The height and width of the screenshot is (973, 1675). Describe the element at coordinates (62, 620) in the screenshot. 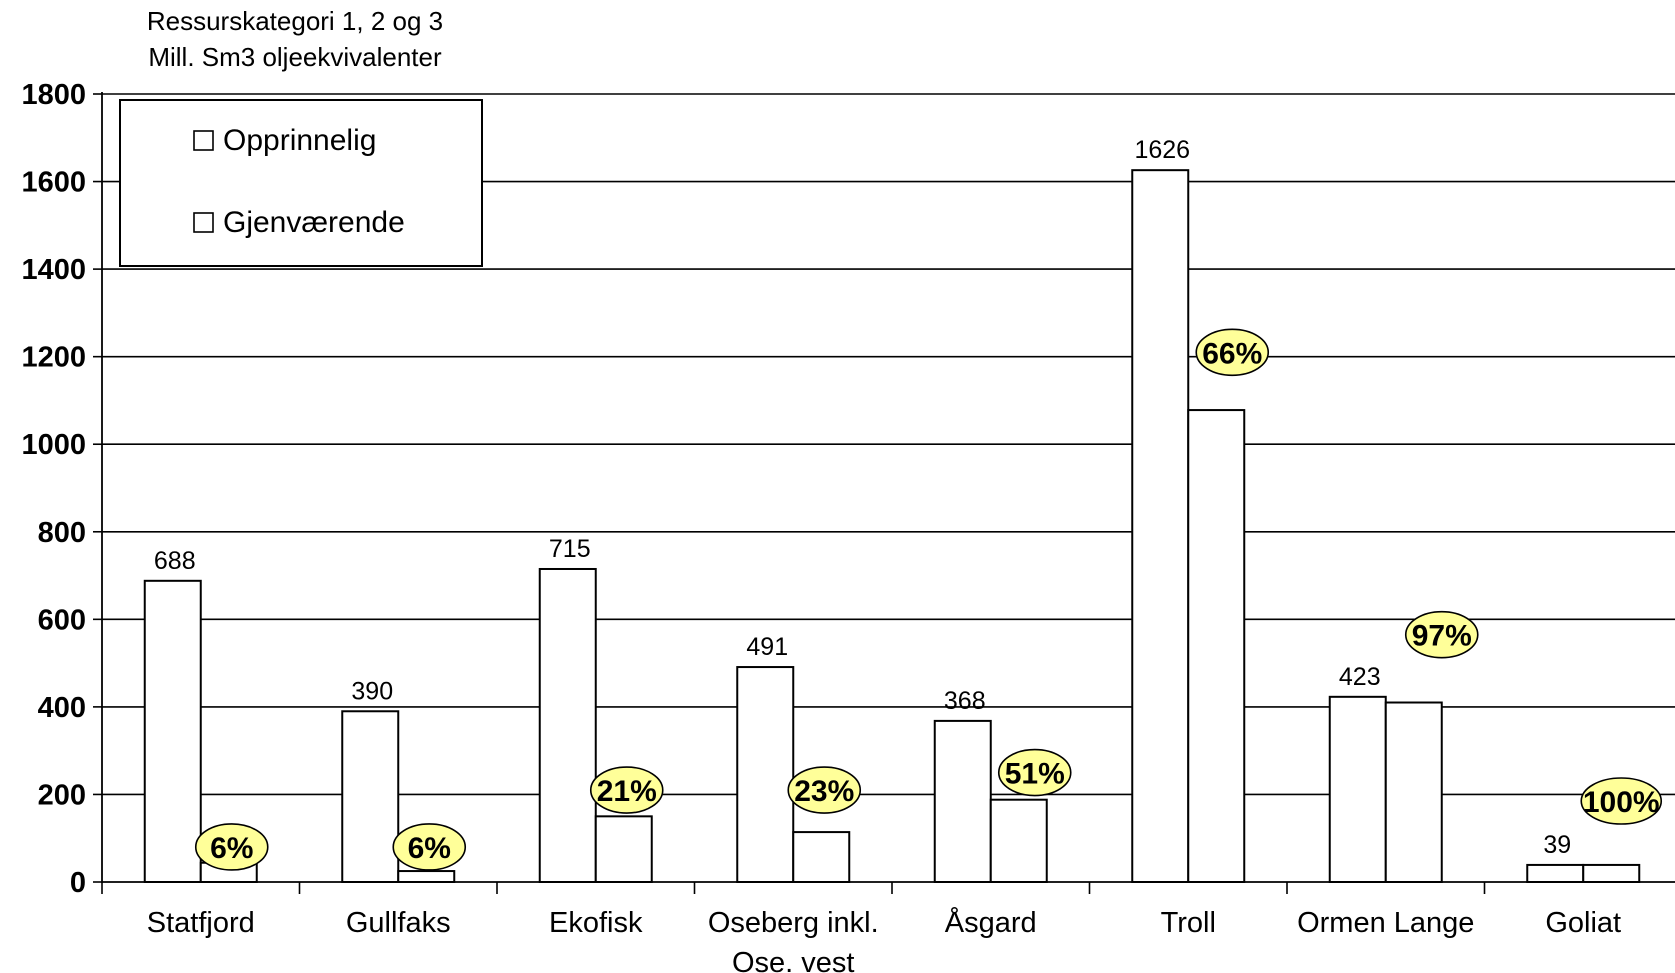

I see `y-tick-label: 600` at that location.